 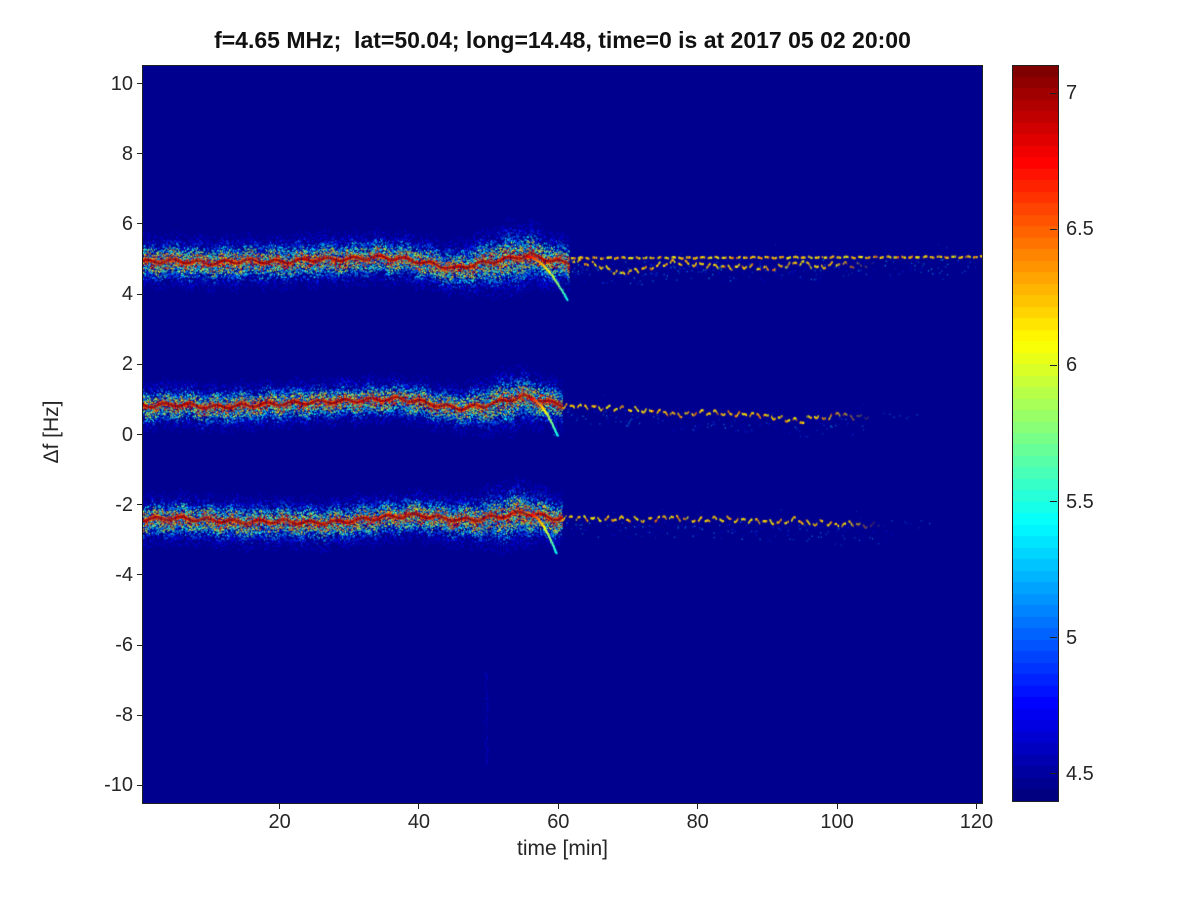 I want to click on y-tick-label: 8, so click(x=127, y=153).